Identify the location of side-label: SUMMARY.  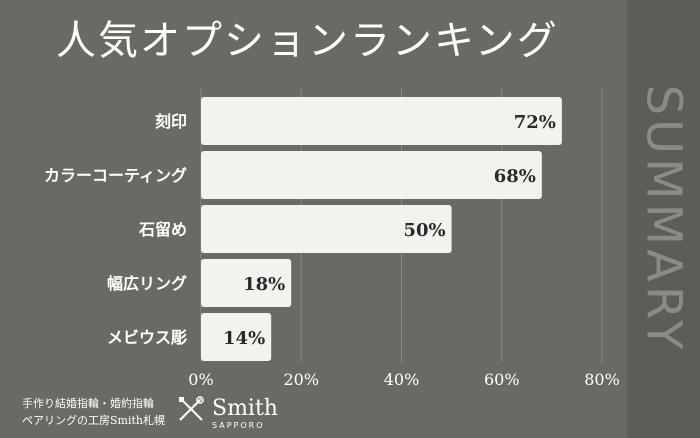
(663, 219).